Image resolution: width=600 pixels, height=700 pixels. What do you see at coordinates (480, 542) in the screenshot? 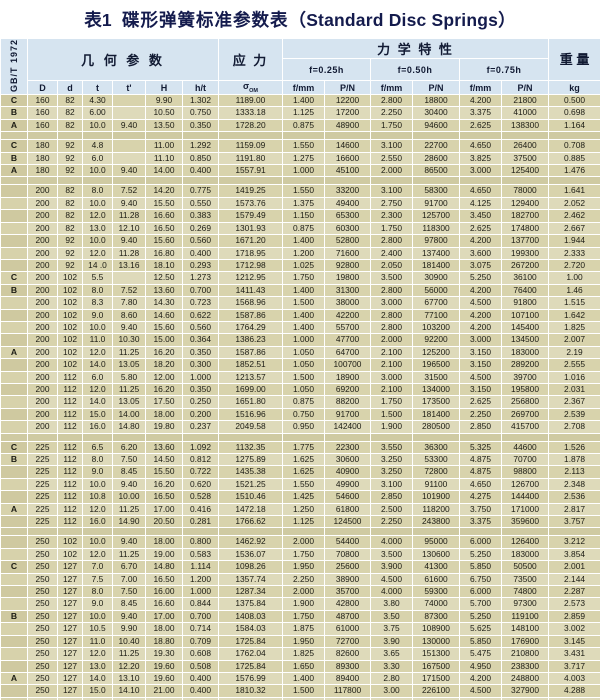
I see `cell-f75: 6.000` at bounding box center [480, 542].